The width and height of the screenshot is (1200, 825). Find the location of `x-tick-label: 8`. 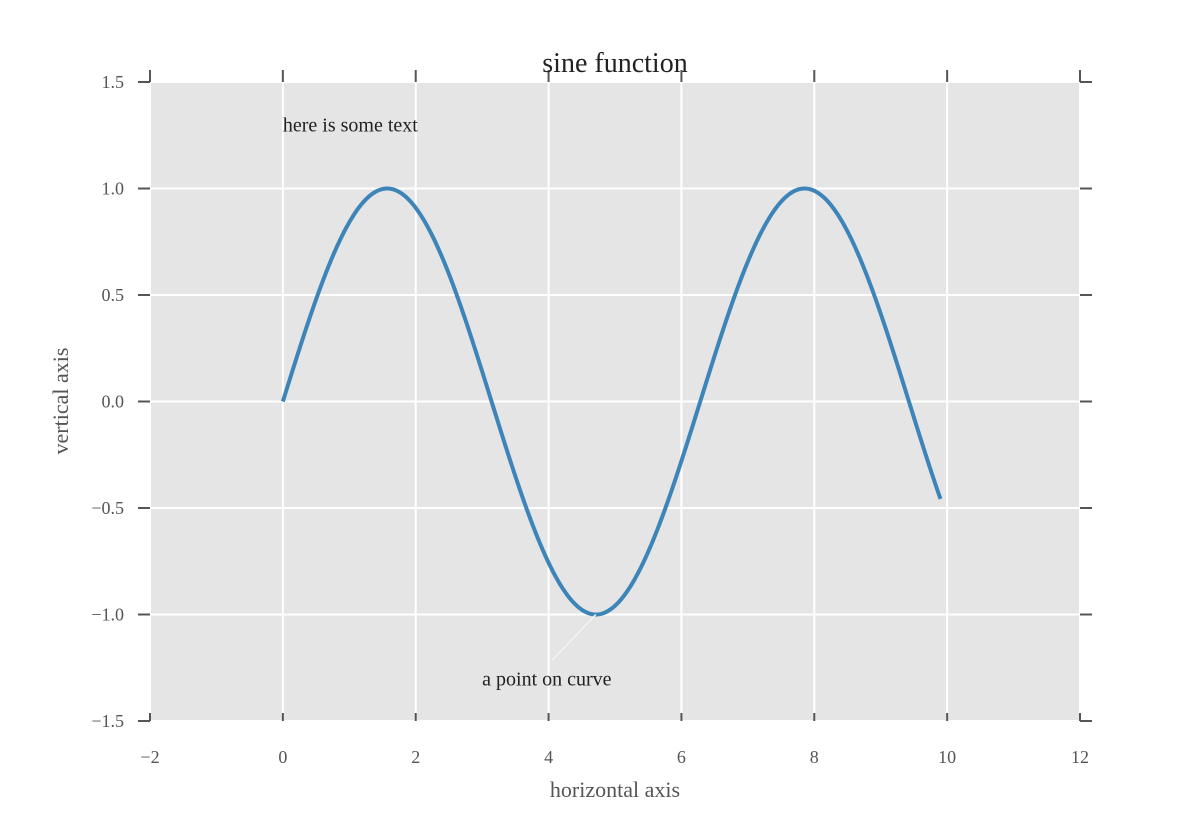

x-tick-label: 8 is located at coordinates (814, 757).